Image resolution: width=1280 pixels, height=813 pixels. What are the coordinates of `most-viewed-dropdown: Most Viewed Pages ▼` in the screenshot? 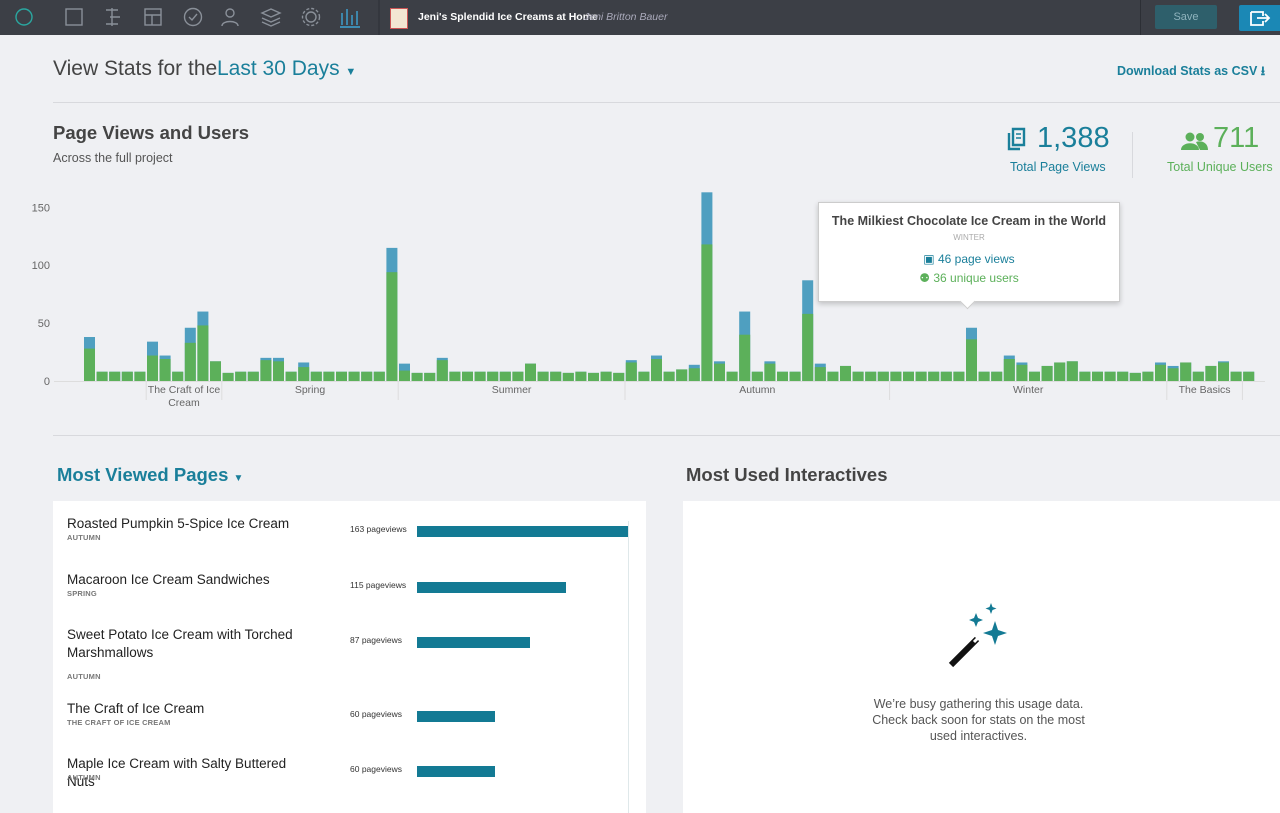 It's located at (150, 475).